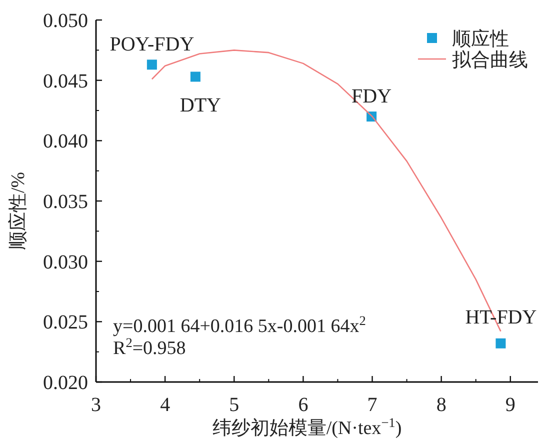 The width and height of the screenshot is (542, 439). What do you see at coordinates (65, 262) in the screenshot?
I see `y-tick-label: 0.030` at bounding box center [65, 262].